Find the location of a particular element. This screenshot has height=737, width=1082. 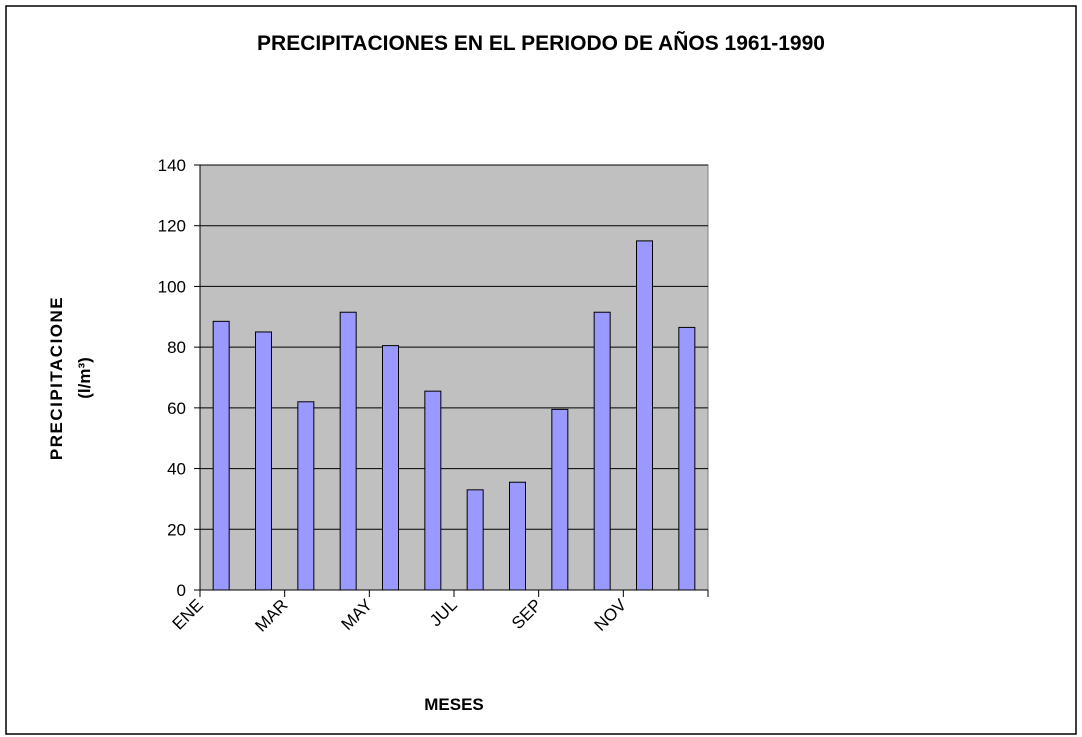

y-tick-label: 100 is located at coordinates (172, 286).